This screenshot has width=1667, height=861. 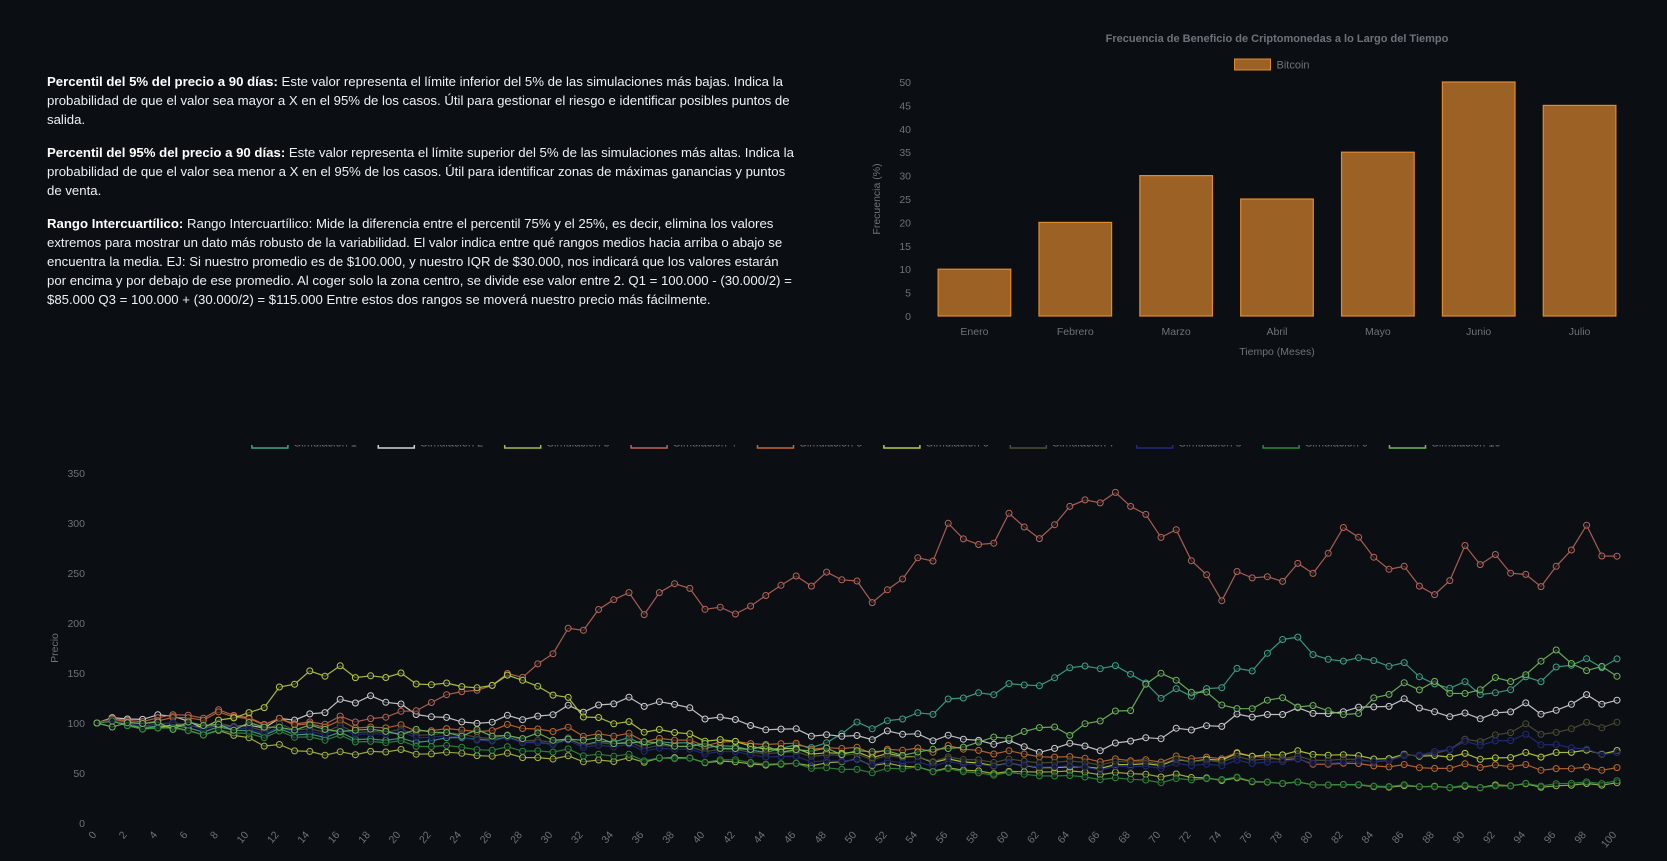 What do you see at coordinates (908, 317) in the screenshot?
I see `y-tick-label: 0` at bounding box center [908, 317].